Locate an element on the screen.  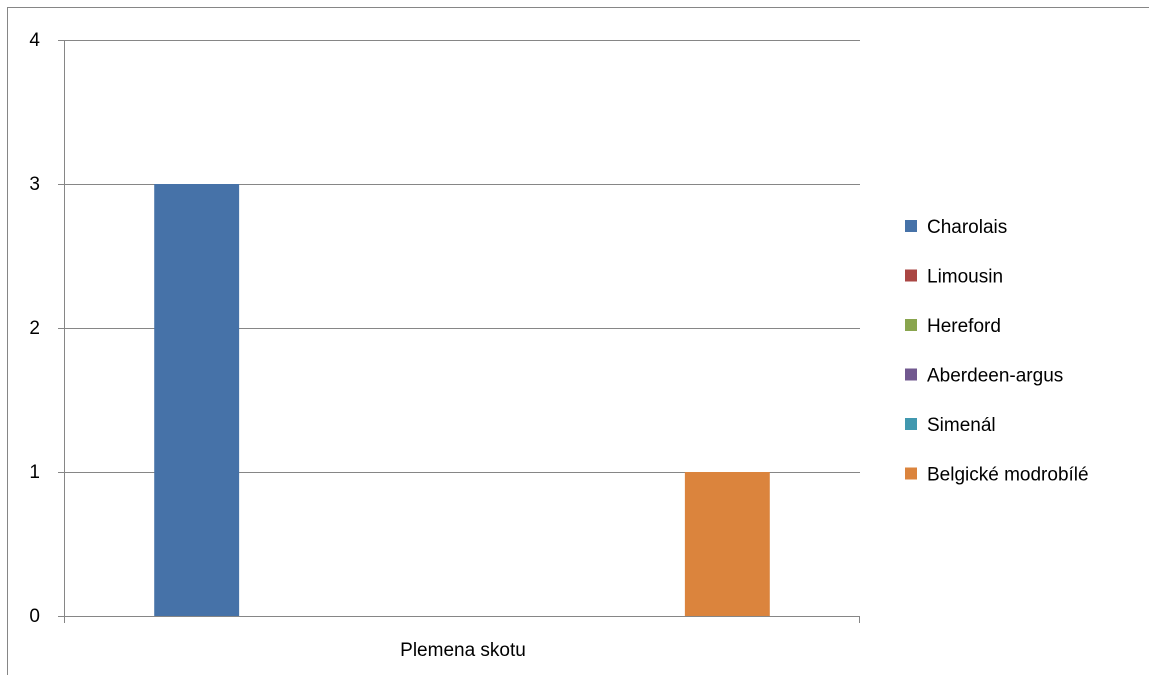
y-tick-label: 1 is located at coordinates (34, 472).